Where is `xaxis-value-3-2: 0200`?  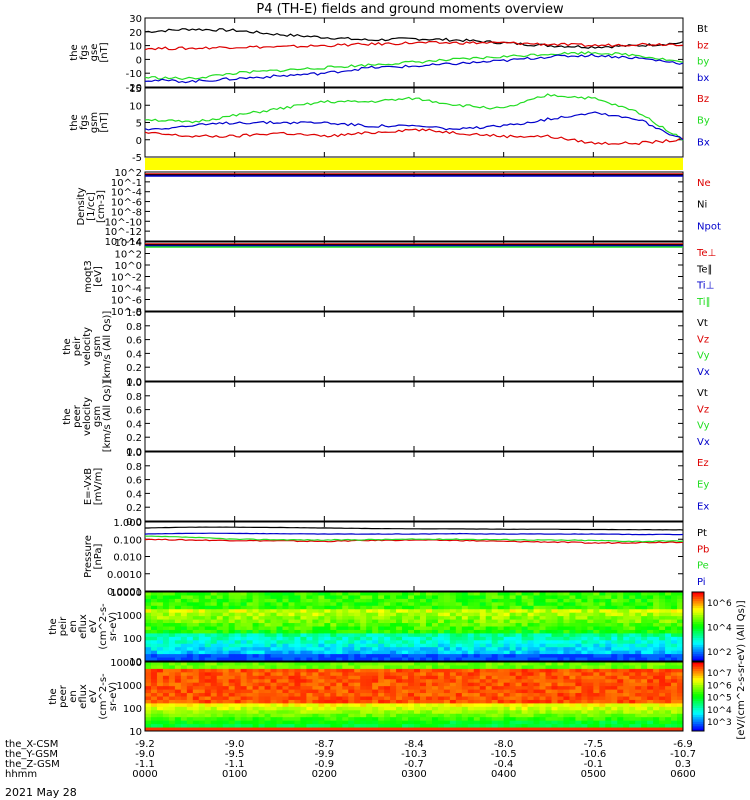 xaxis-value-3-2: 0200 is located at coordinates (324, 774).